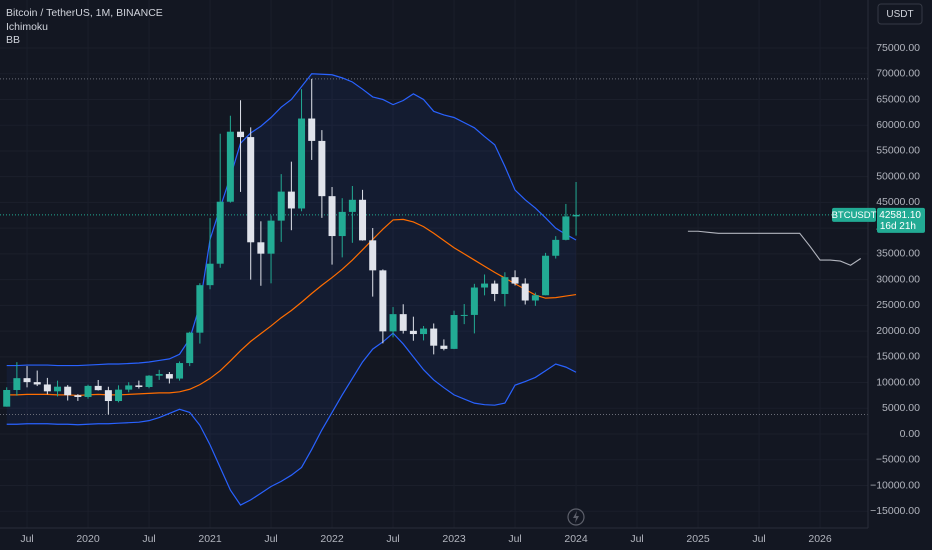 The width and height of the screenshot is (932, 550). I want to click on y-tick-label: 30000.00, so click(898, 279).